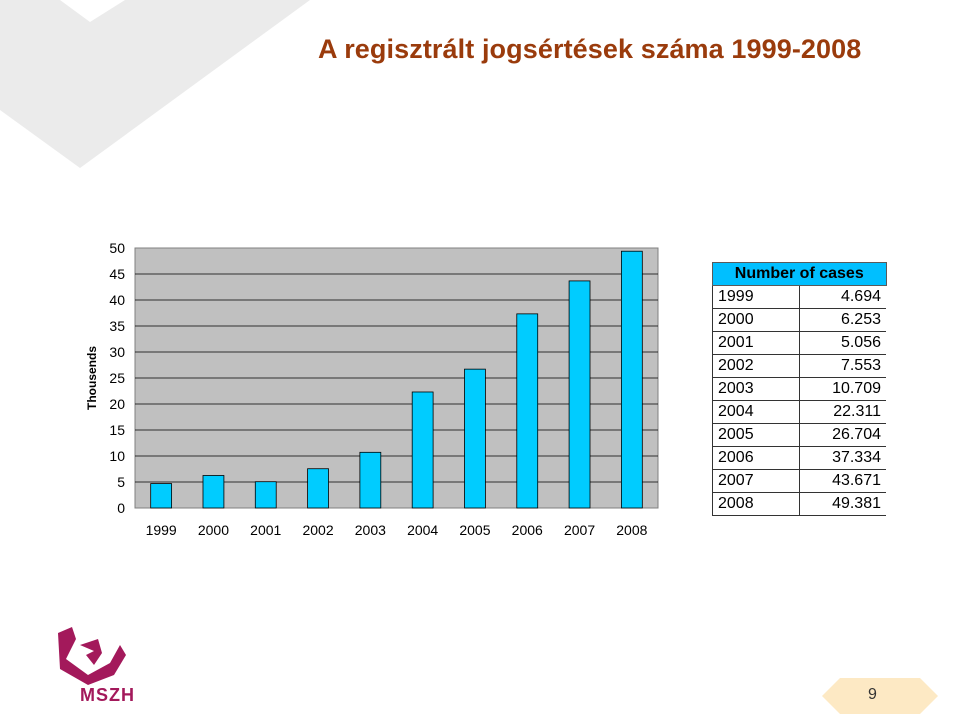  What do you see at coordinates (799, 274) in the screenshot?
I see `table-header: Number of cases` at bounding box center [799, 274].